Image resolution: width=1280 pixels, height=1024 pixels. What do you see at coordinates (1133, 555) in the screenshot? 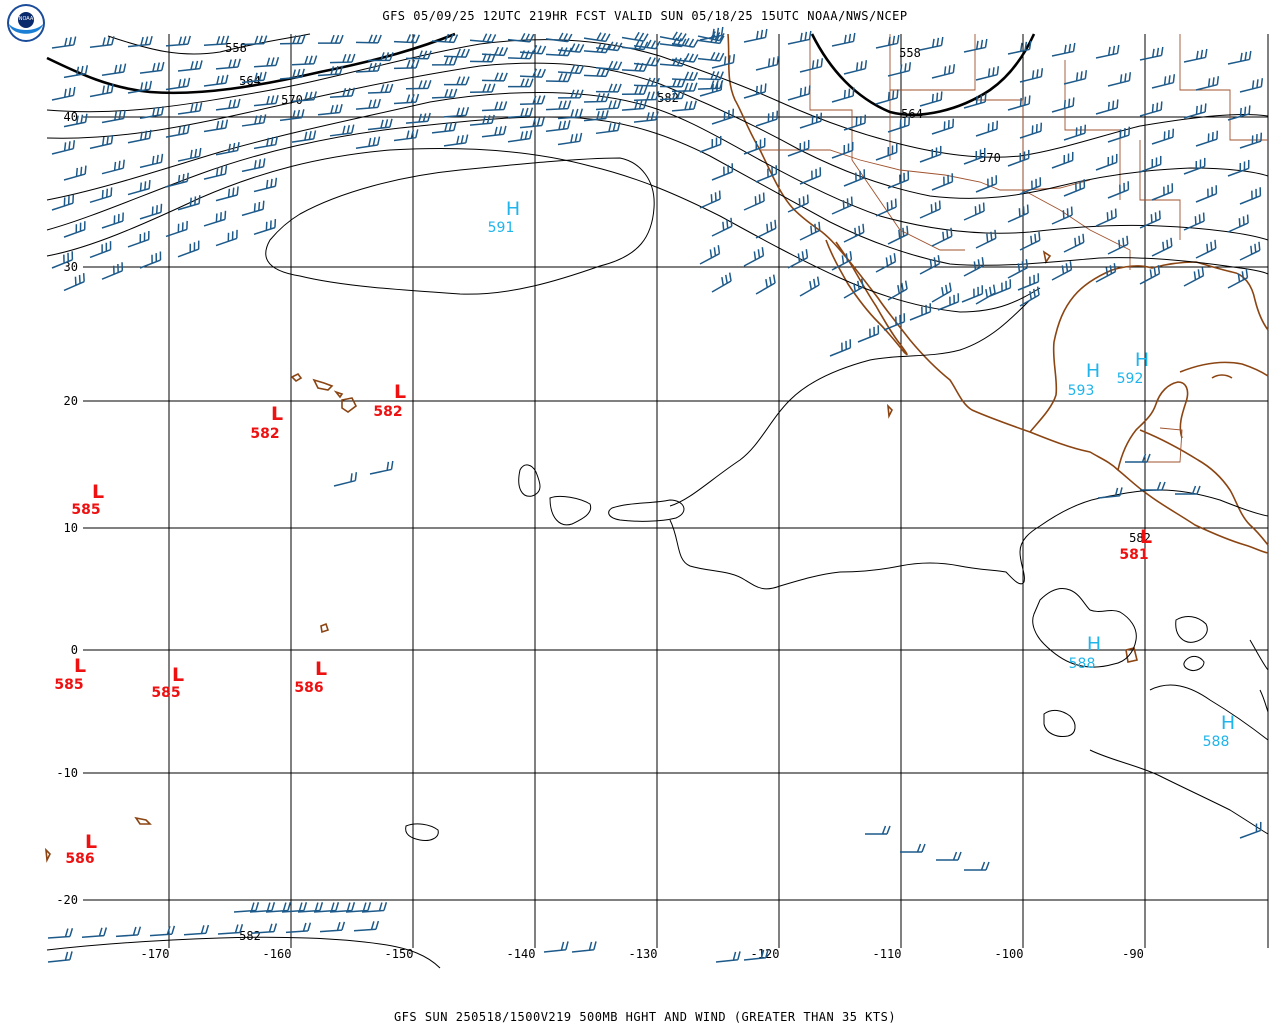
I see `low-value: 581` at bounding box center [1133, 555].